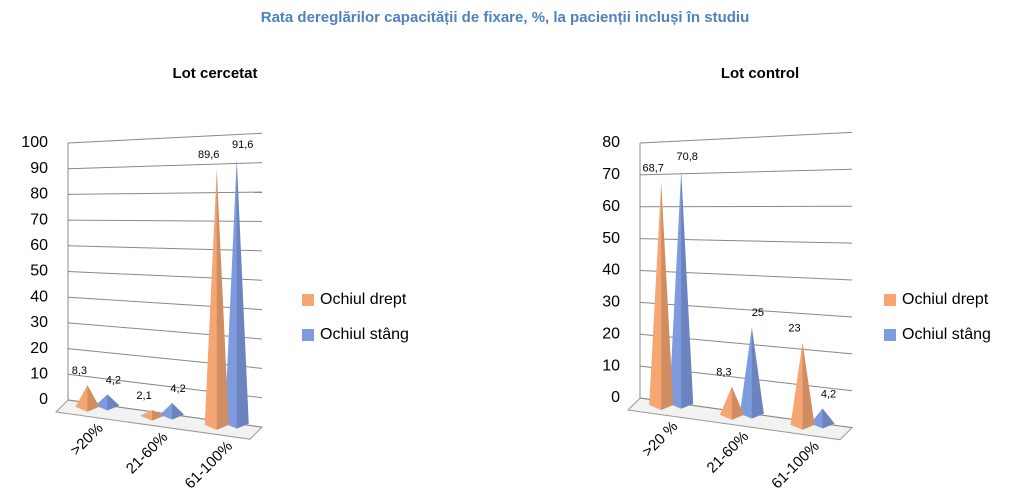 The width and height of the screenshot is (1010, 500). Describe the element at coordinates (760, 73) in the screenshot. I see `chart-title: Lot control` at that location.